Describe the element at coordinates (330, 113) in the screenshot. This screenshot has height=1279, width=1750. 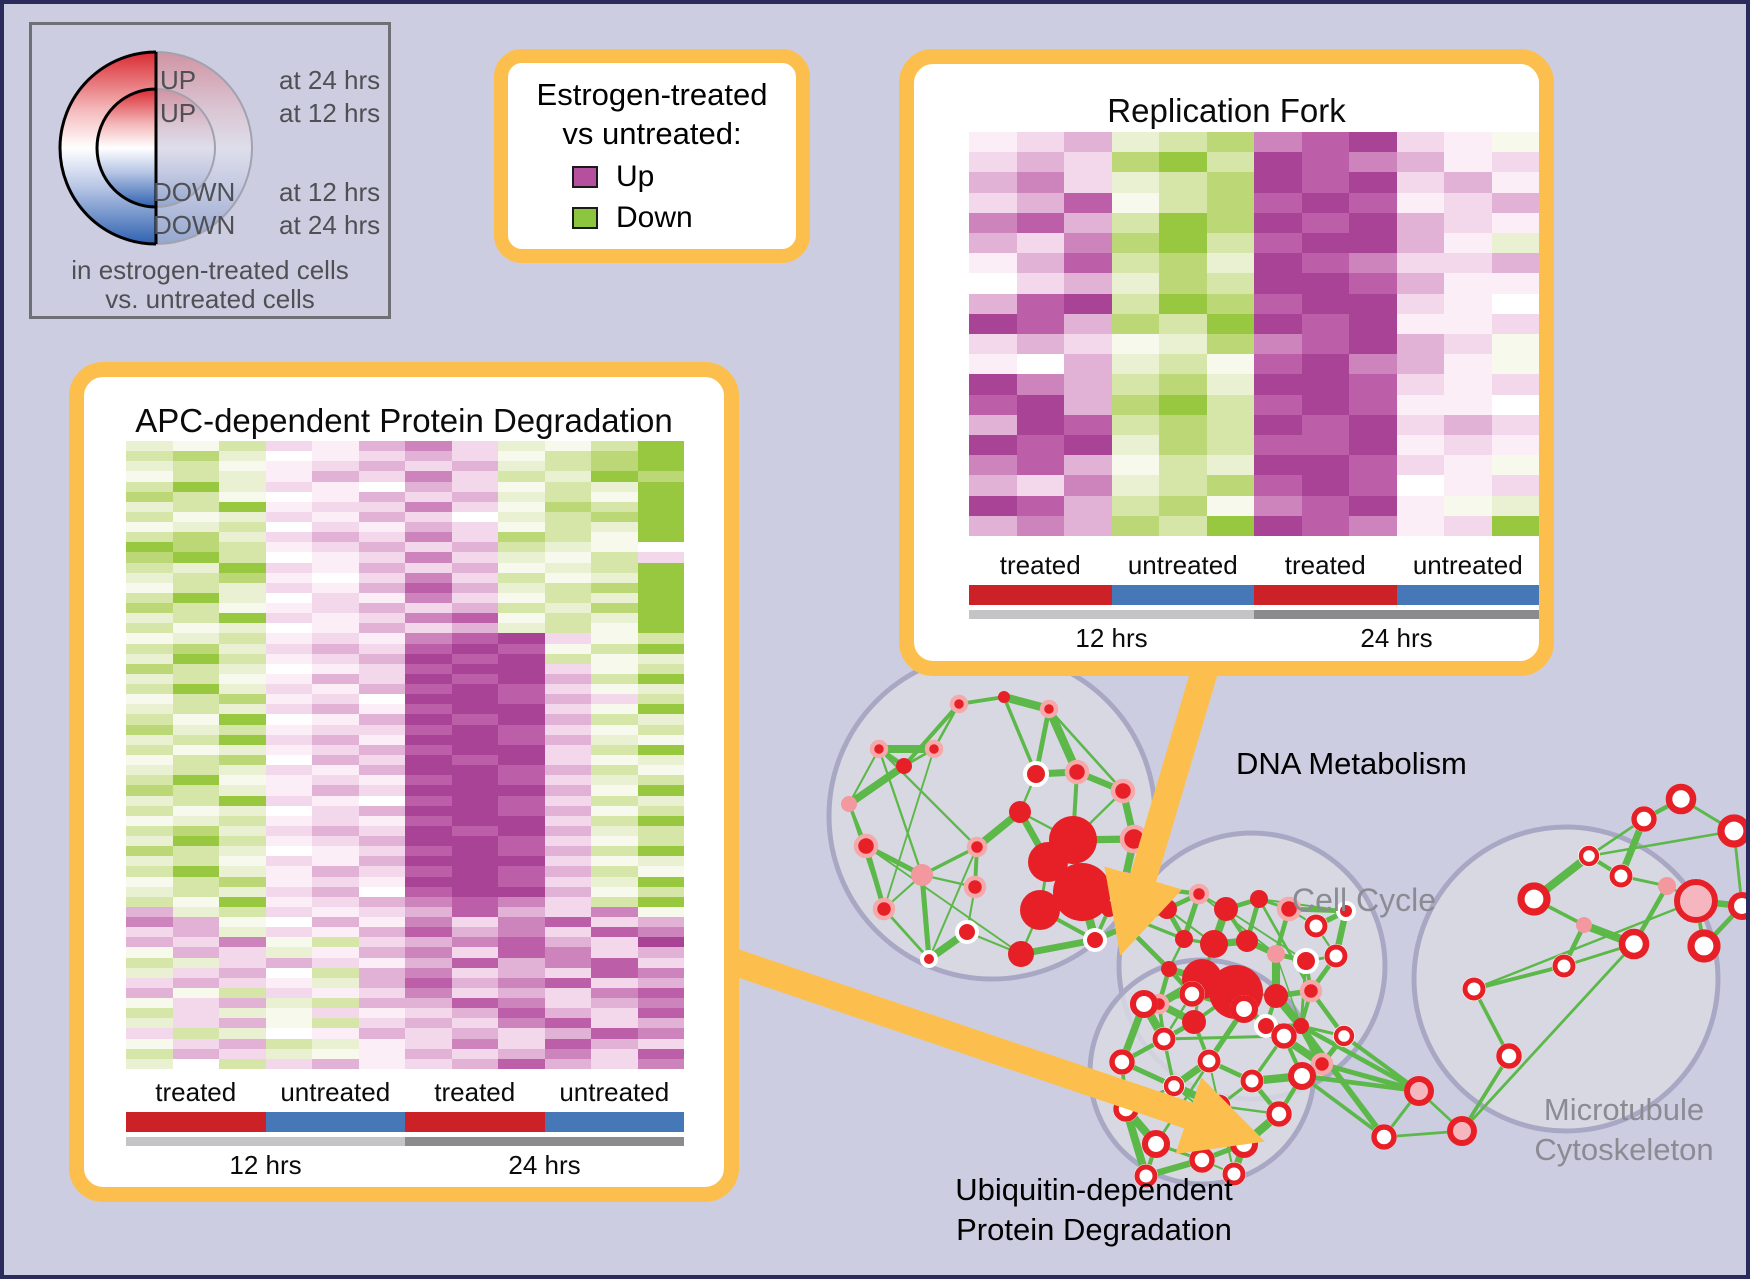
I see `legend-at12-top: at 12 hrs` at that location.